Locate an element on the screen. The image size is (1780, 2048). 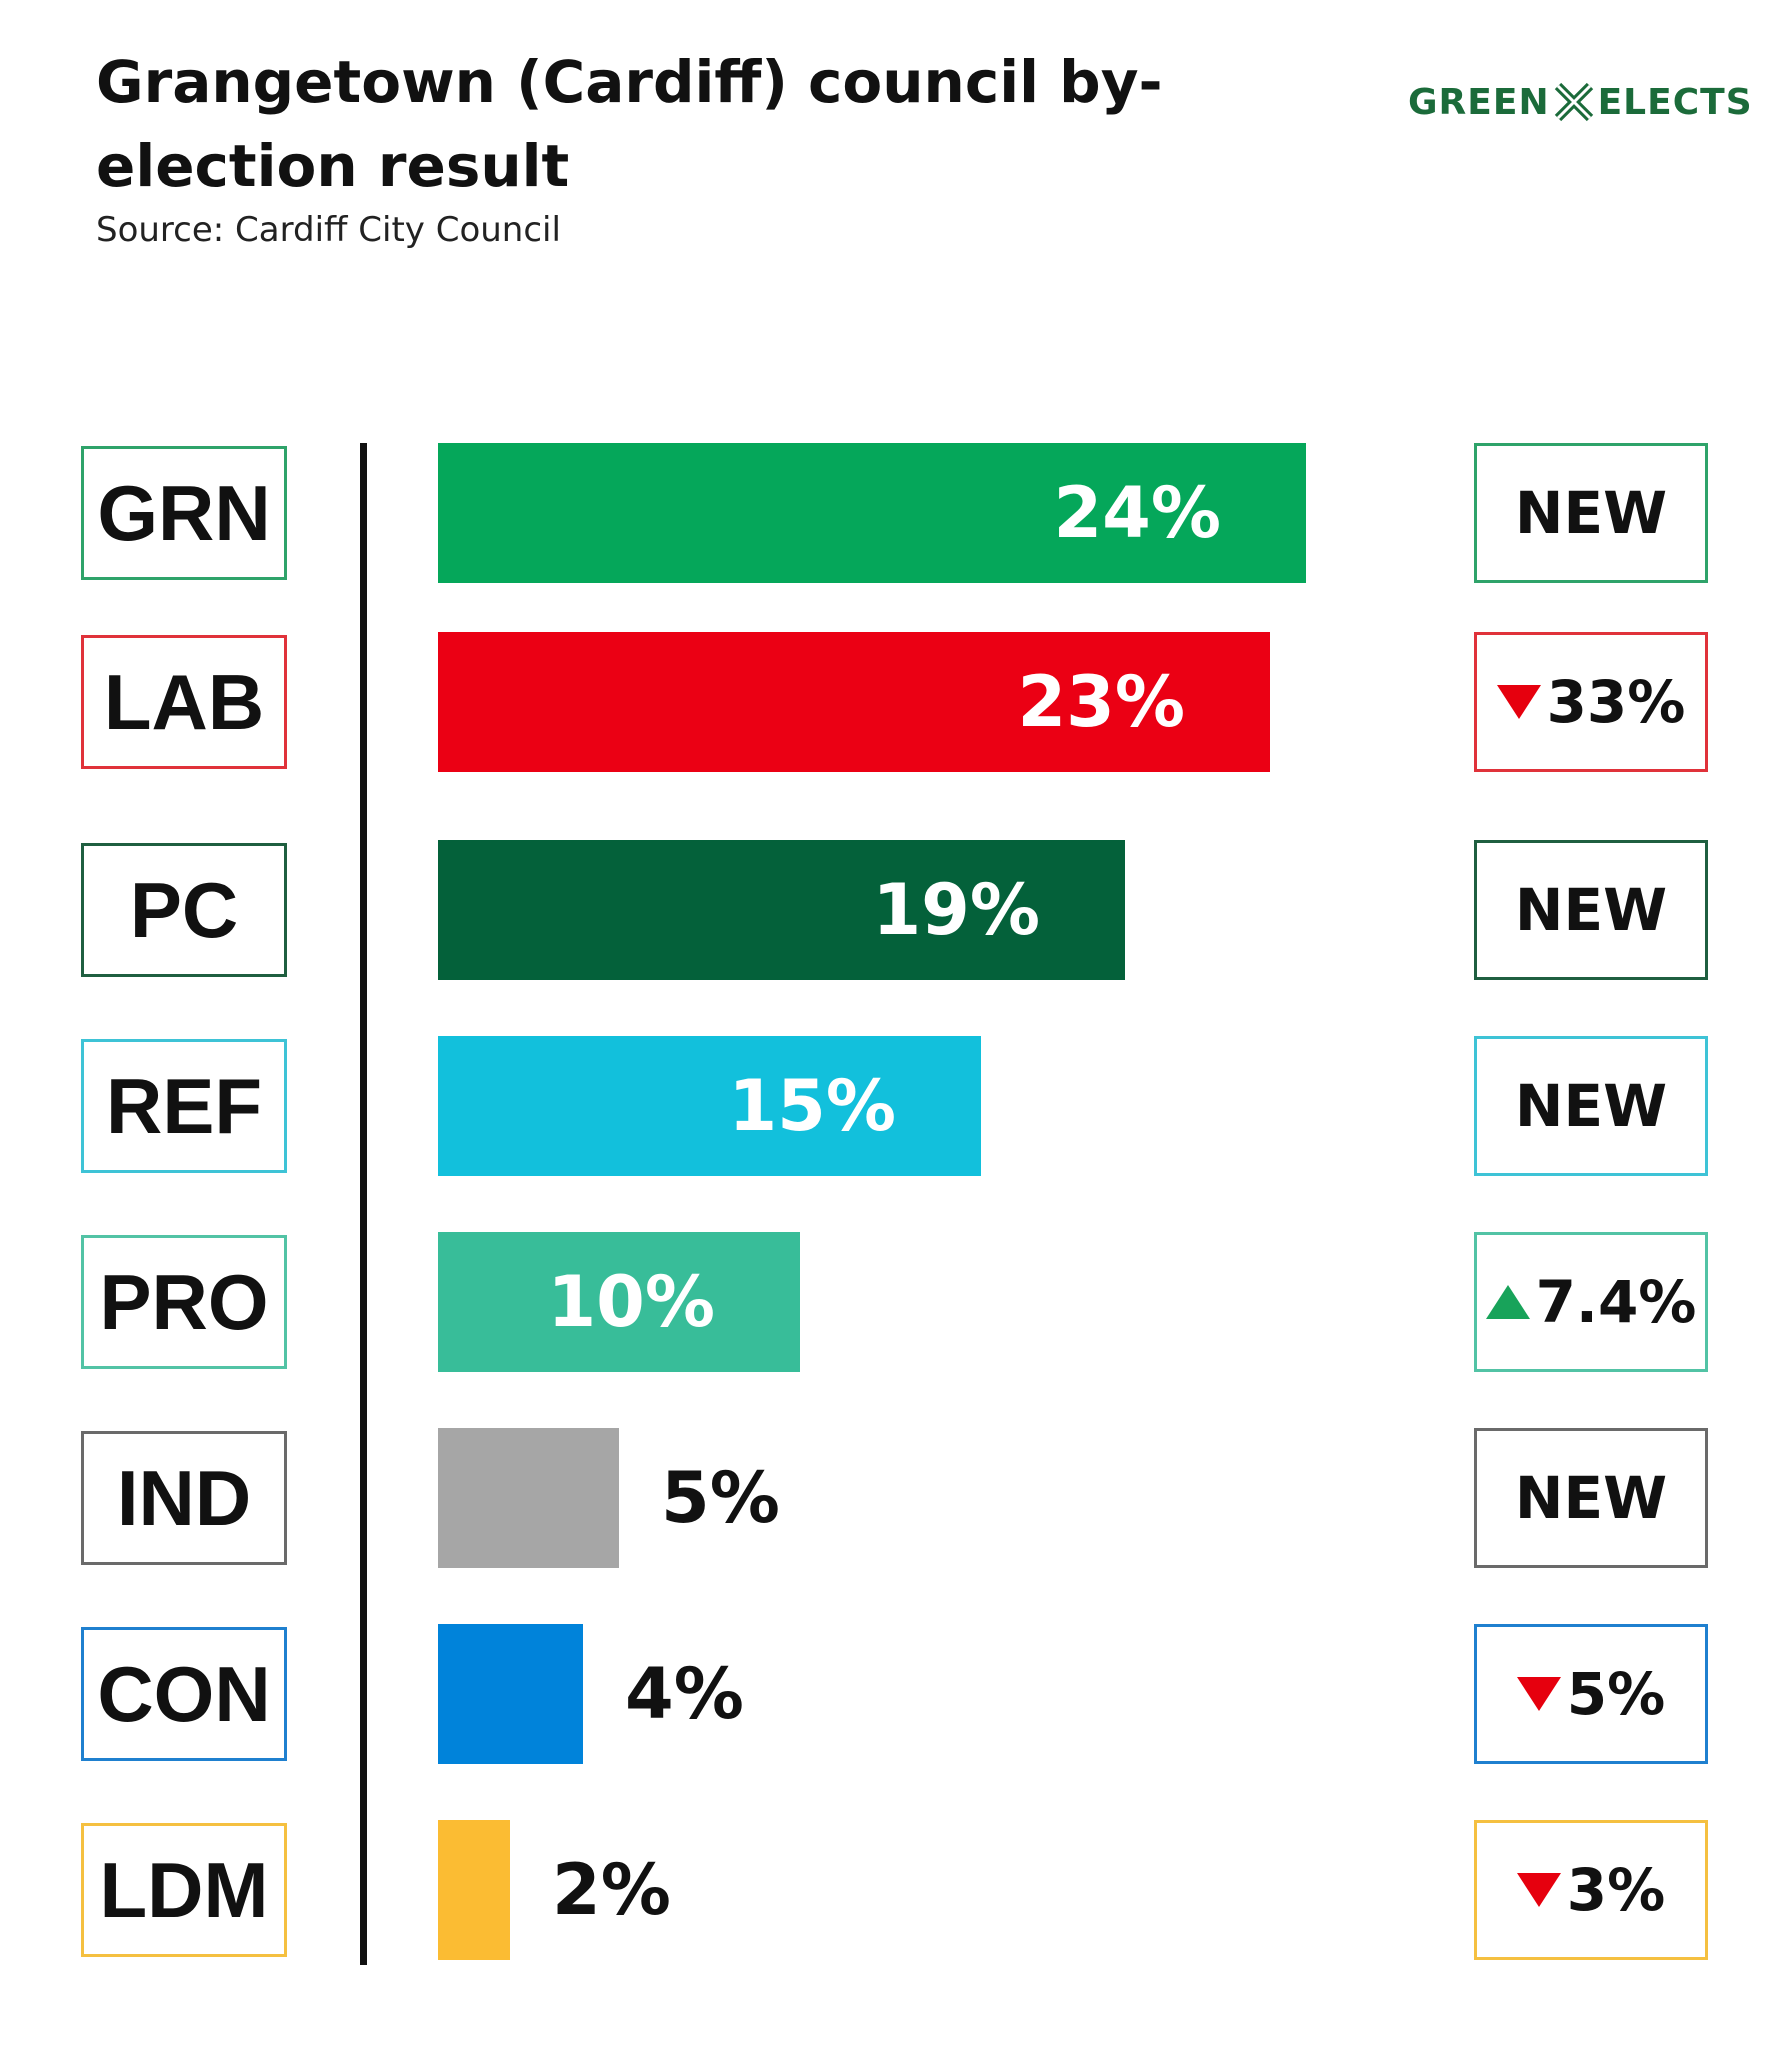
value-label-ldm: 2% is located at coordinates (611, 1890).